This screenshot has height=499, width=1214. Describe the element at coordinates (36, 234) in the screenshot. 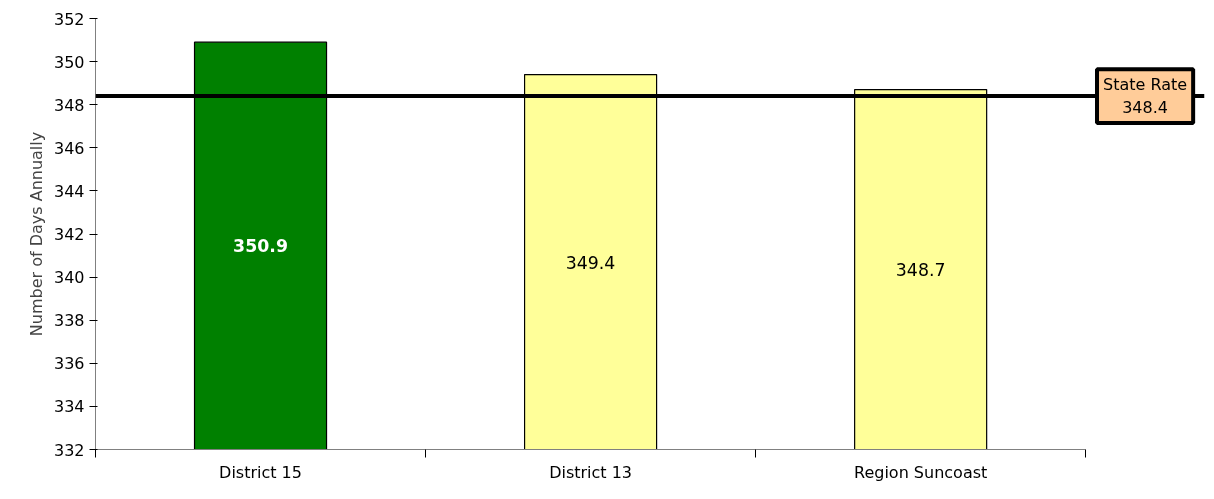

I see `y-axis-title: Number of Days Annually` at that location.